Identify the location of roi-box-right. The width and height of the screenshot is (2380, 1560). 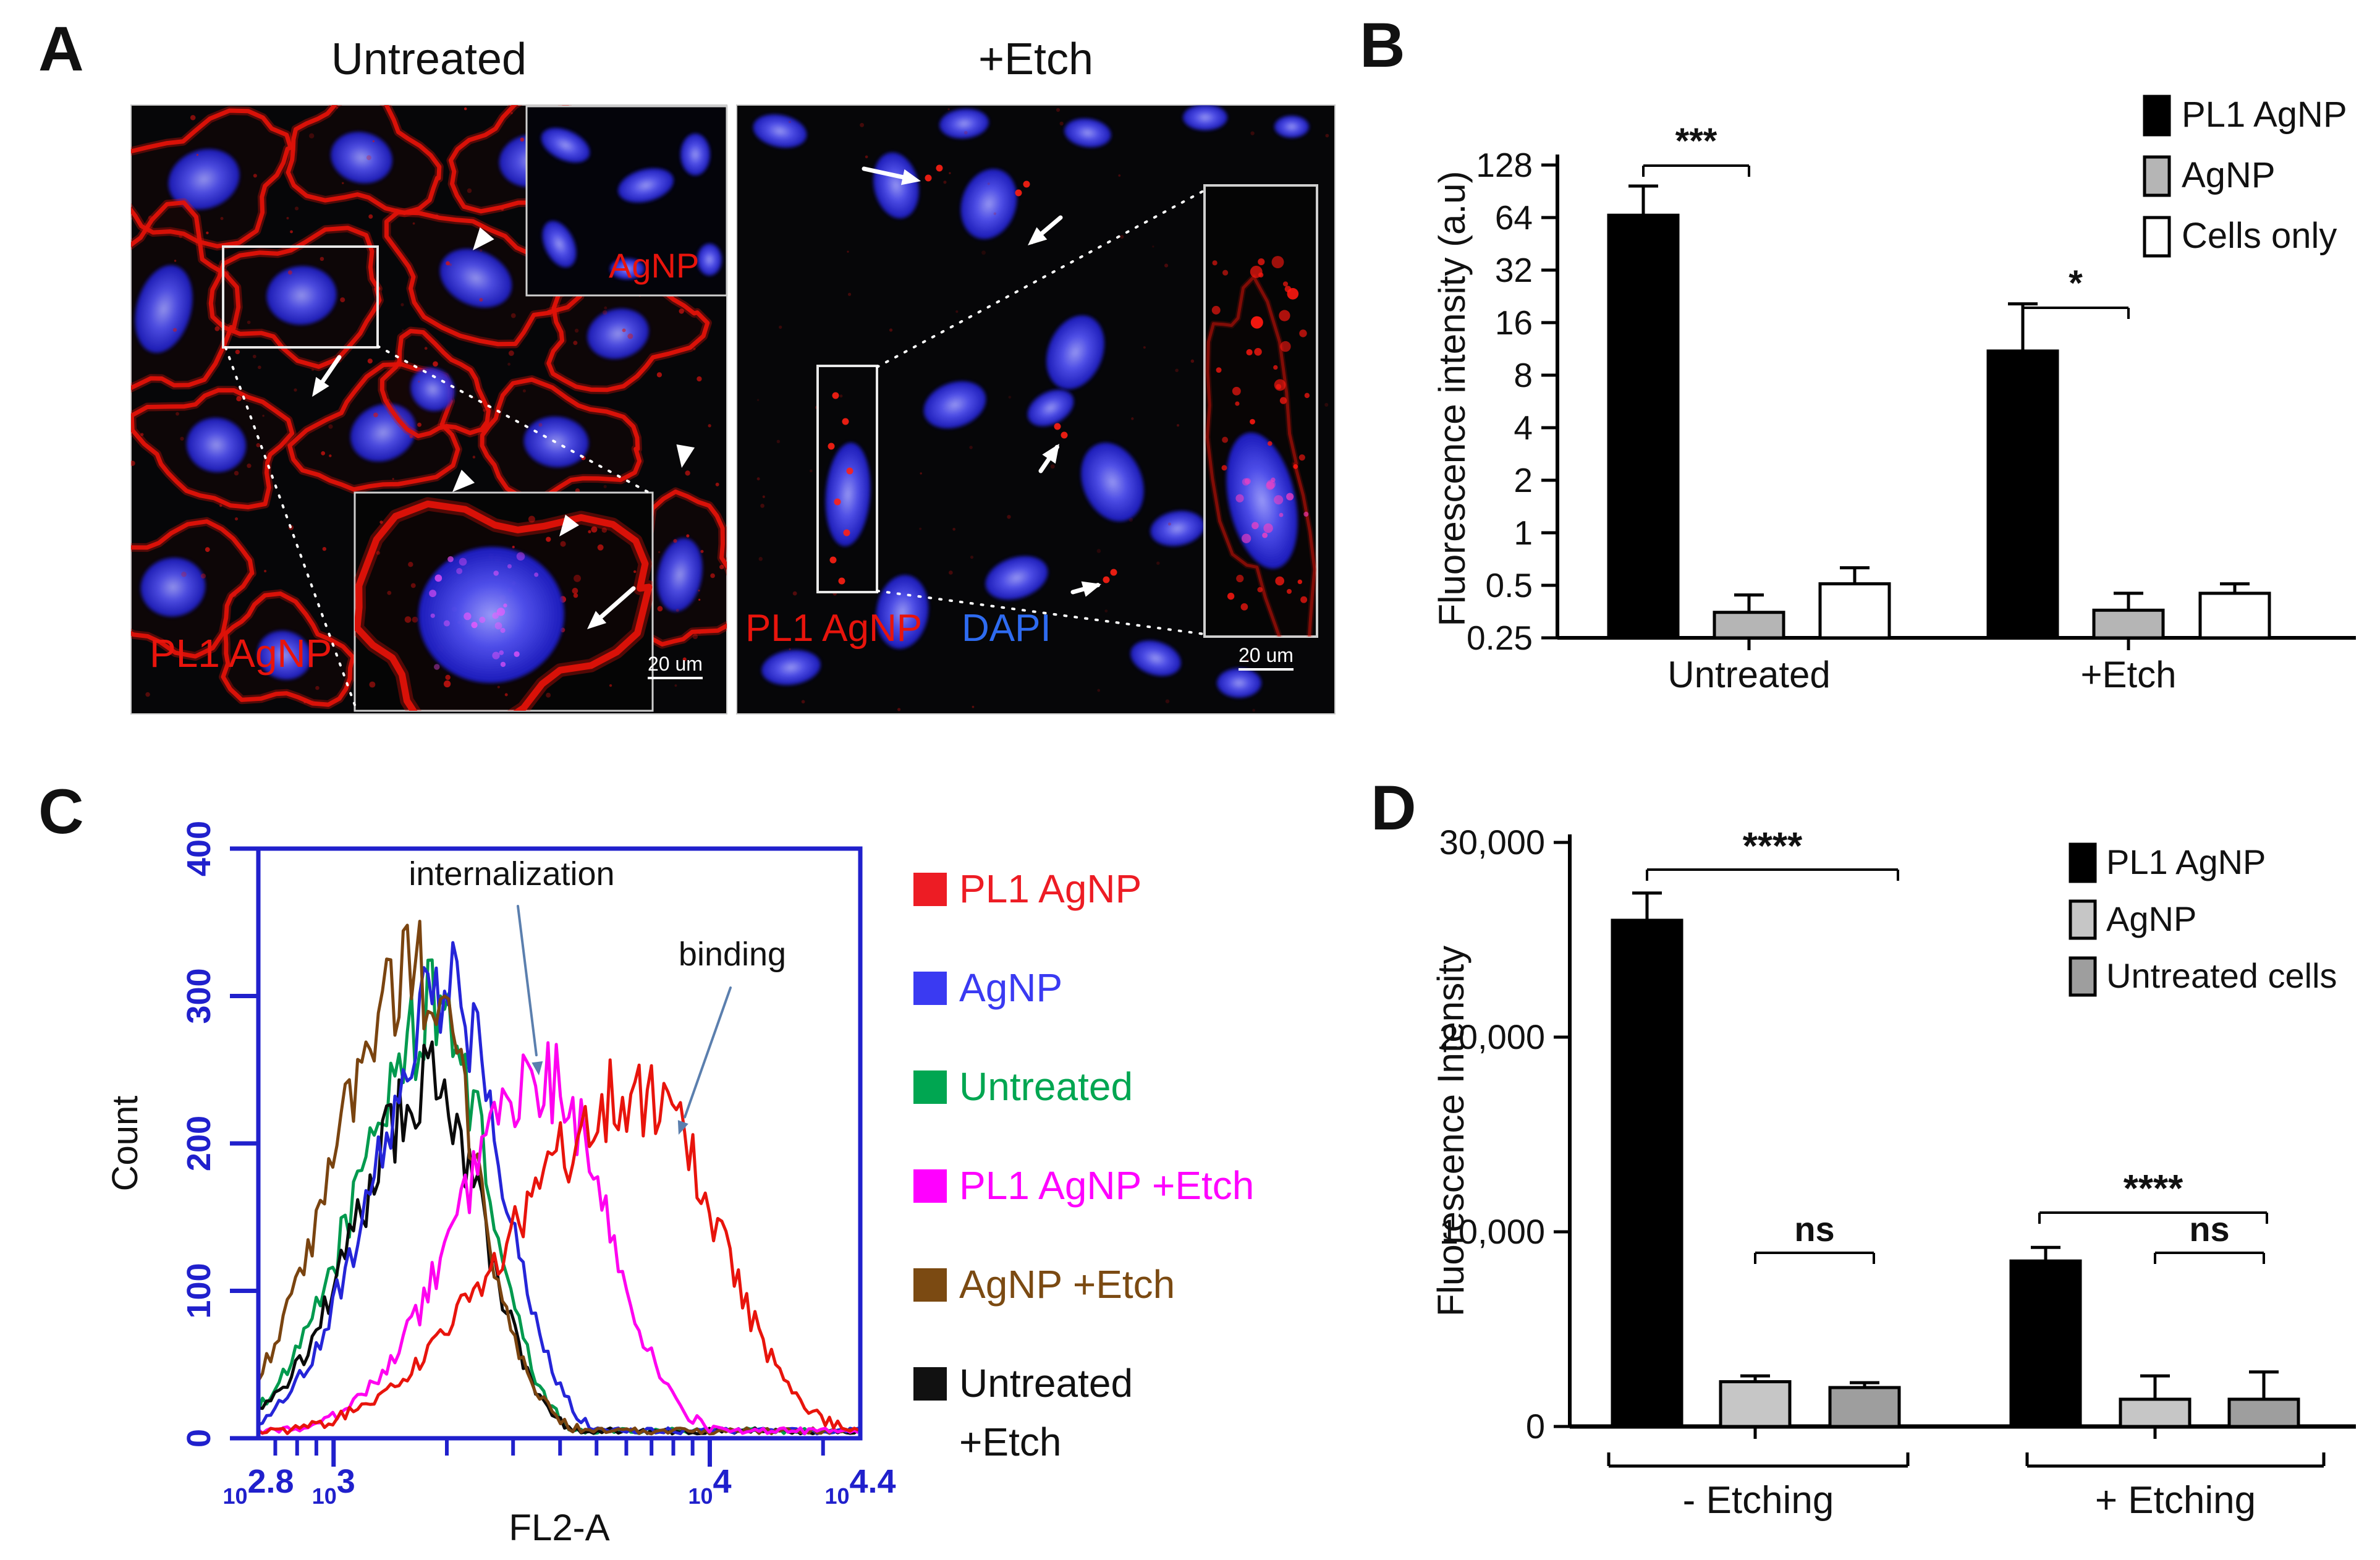
(847, 479).